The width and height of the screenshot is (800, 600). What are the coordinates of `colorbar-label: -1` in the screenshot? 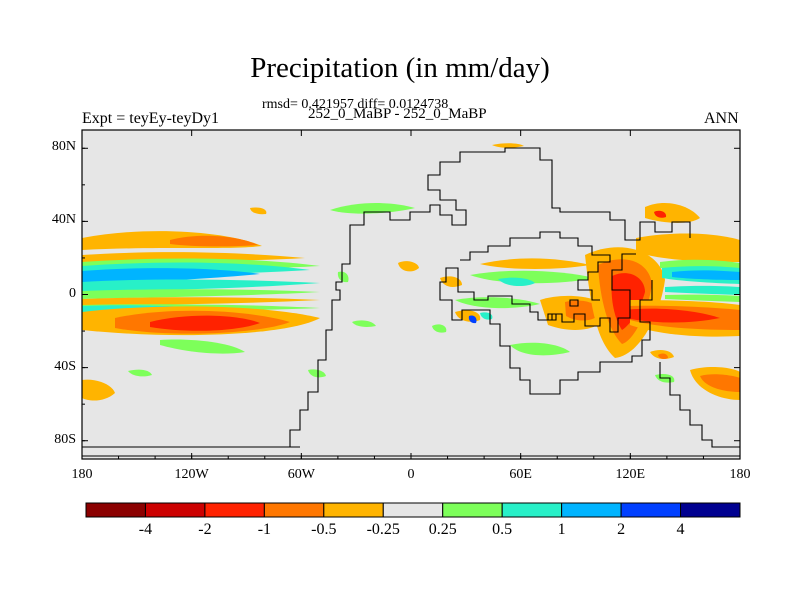 It's located at (264, 529).